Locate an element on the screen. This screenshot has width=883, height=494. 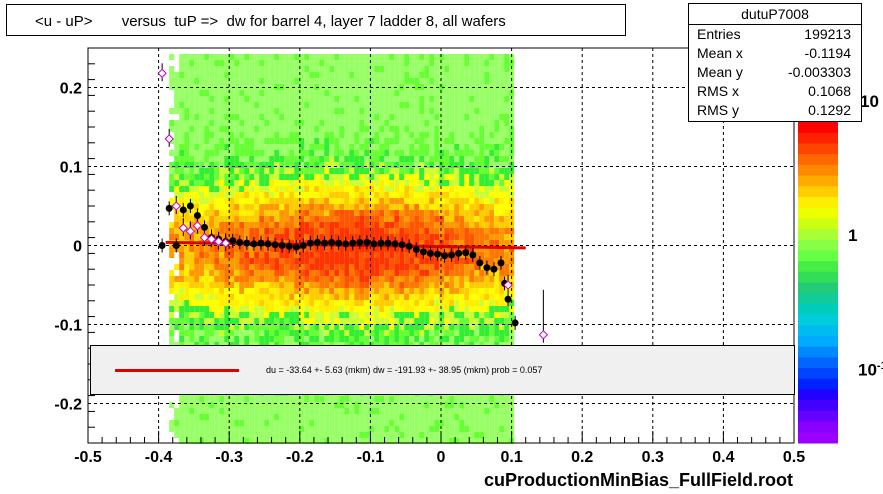
y-tick-label: 0 is located at coordinates (77, 247).